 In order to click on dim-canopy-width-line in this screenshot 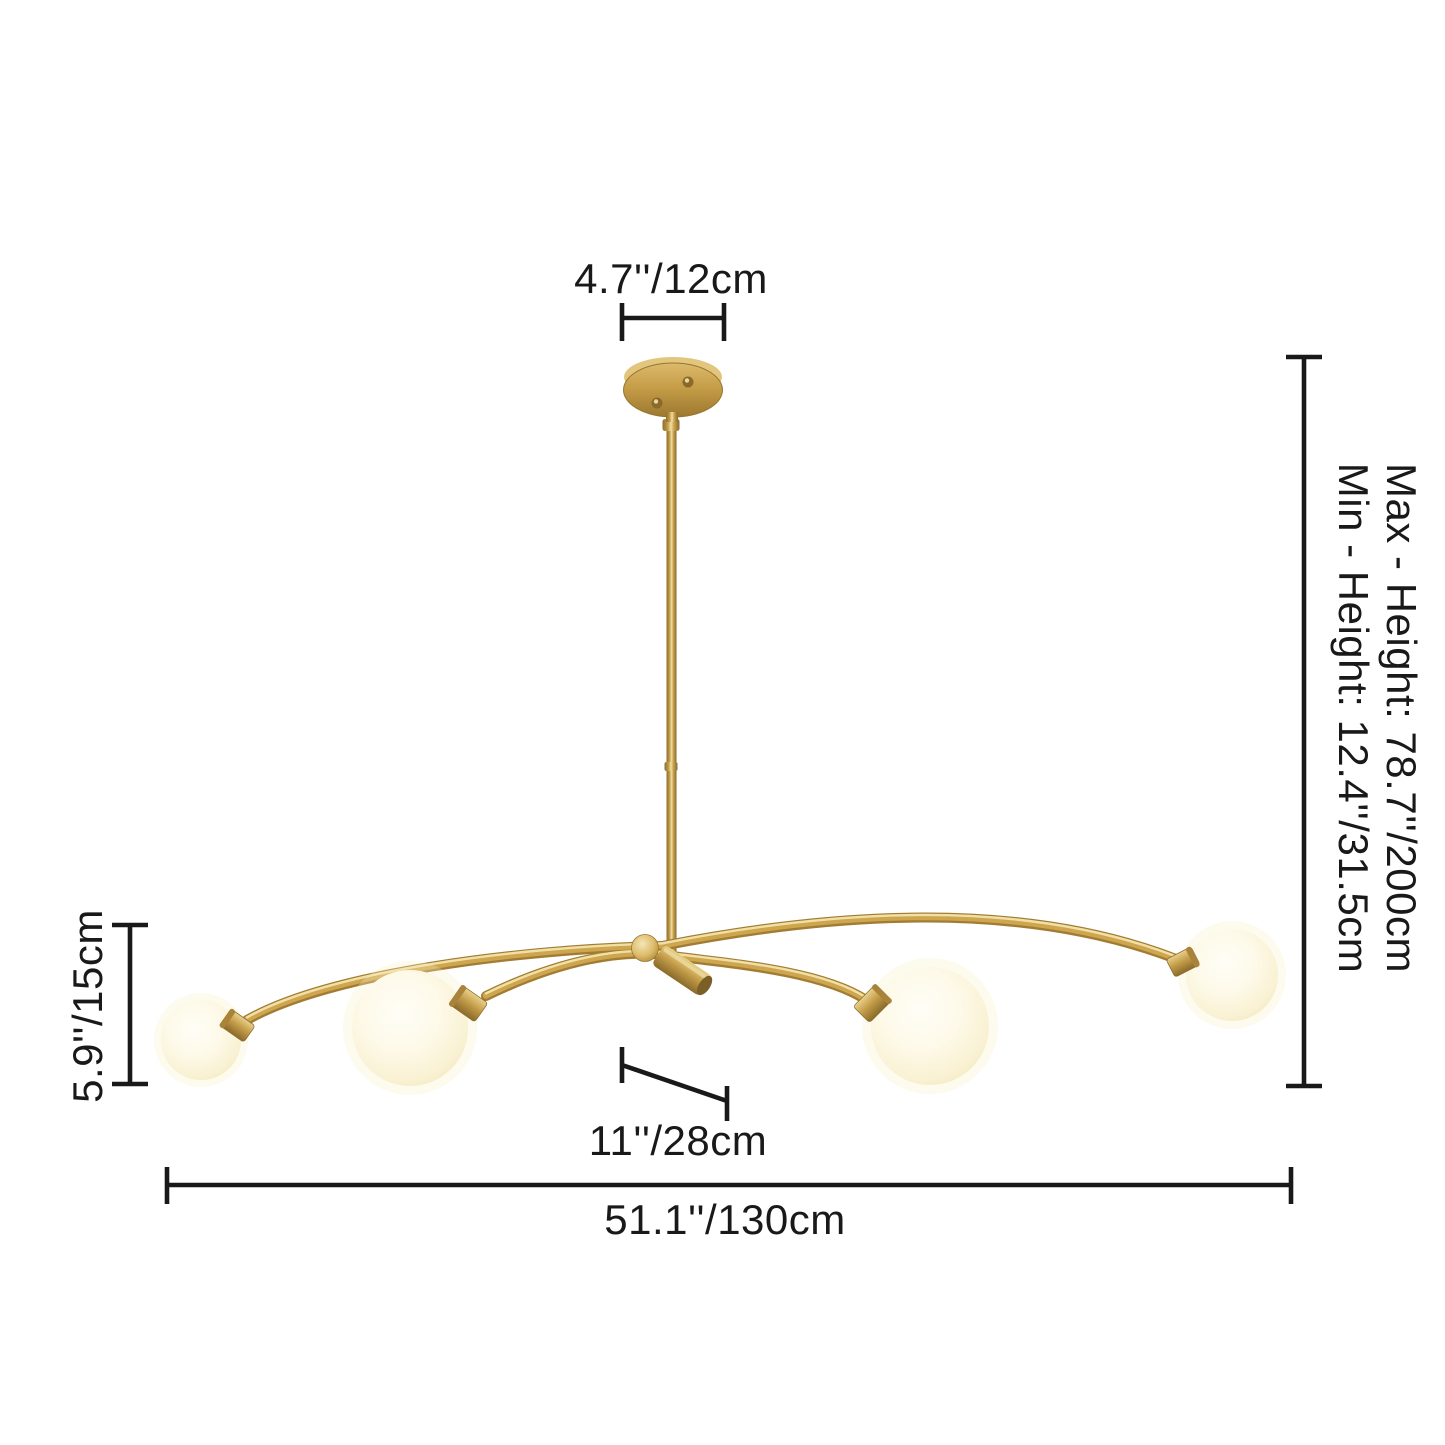, I will do `click(673, 322)`.